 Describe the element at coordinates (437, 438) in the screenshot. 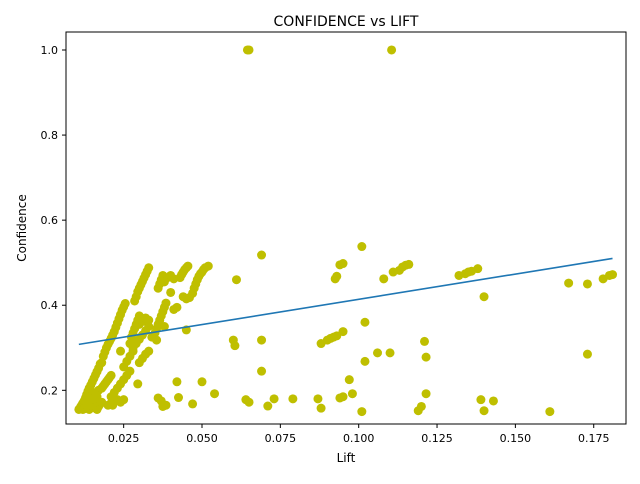

I see `x-tick-label: 0.125` at that location.